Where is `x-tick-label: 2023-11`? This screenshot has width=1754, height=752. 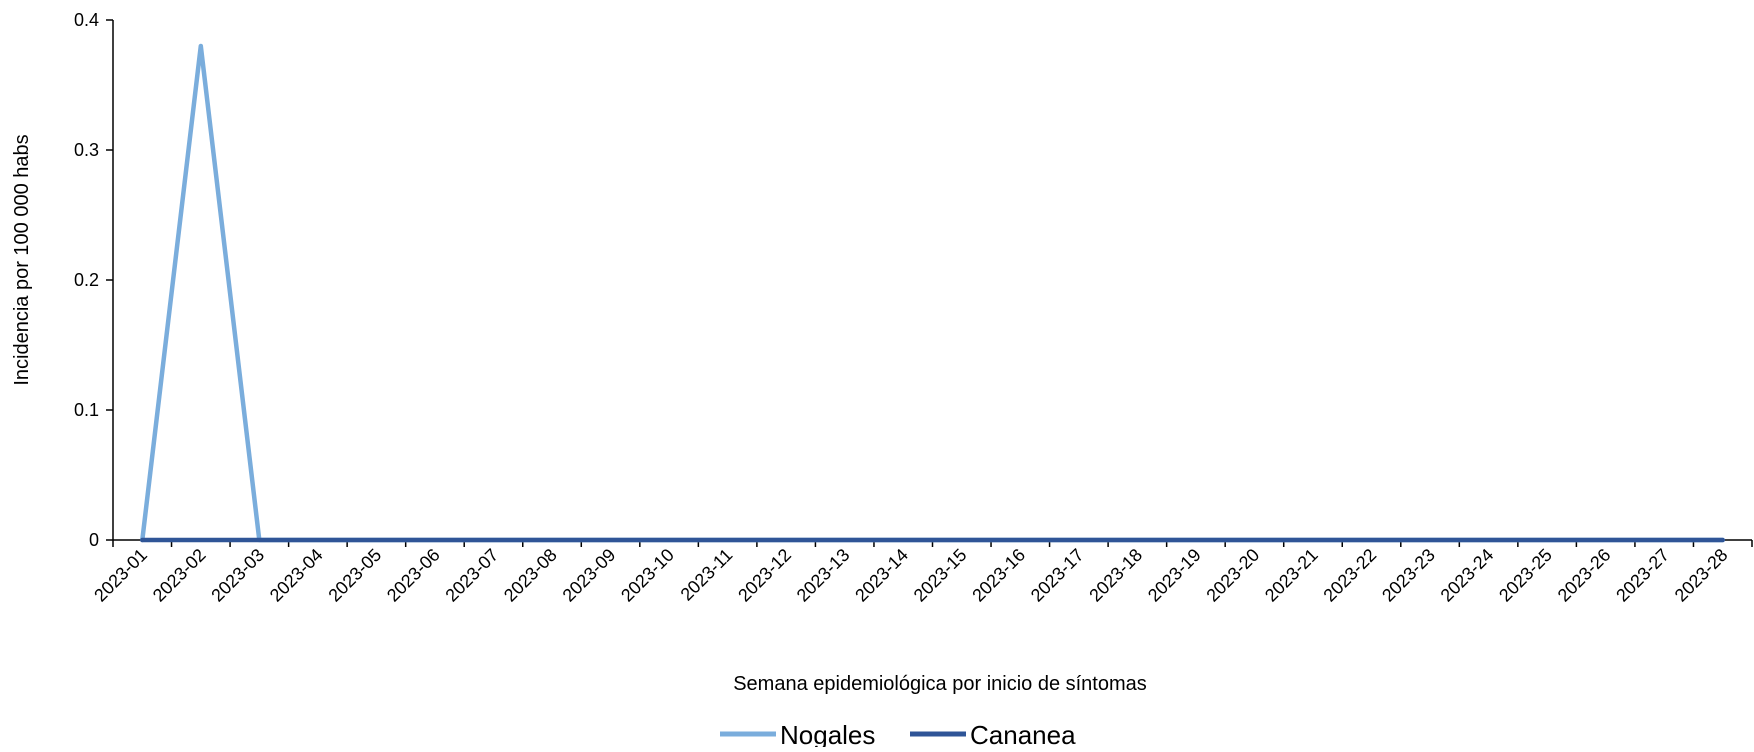
x-tick-label: 2023-11 is located at coordinates (707, 575).